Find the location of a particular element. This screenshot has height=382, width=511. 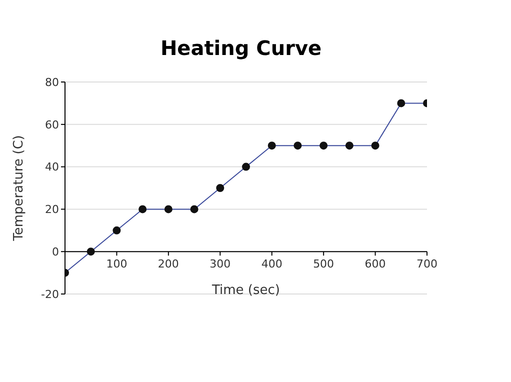

x-tick-label: 600 is located at coordinates (375, 264).